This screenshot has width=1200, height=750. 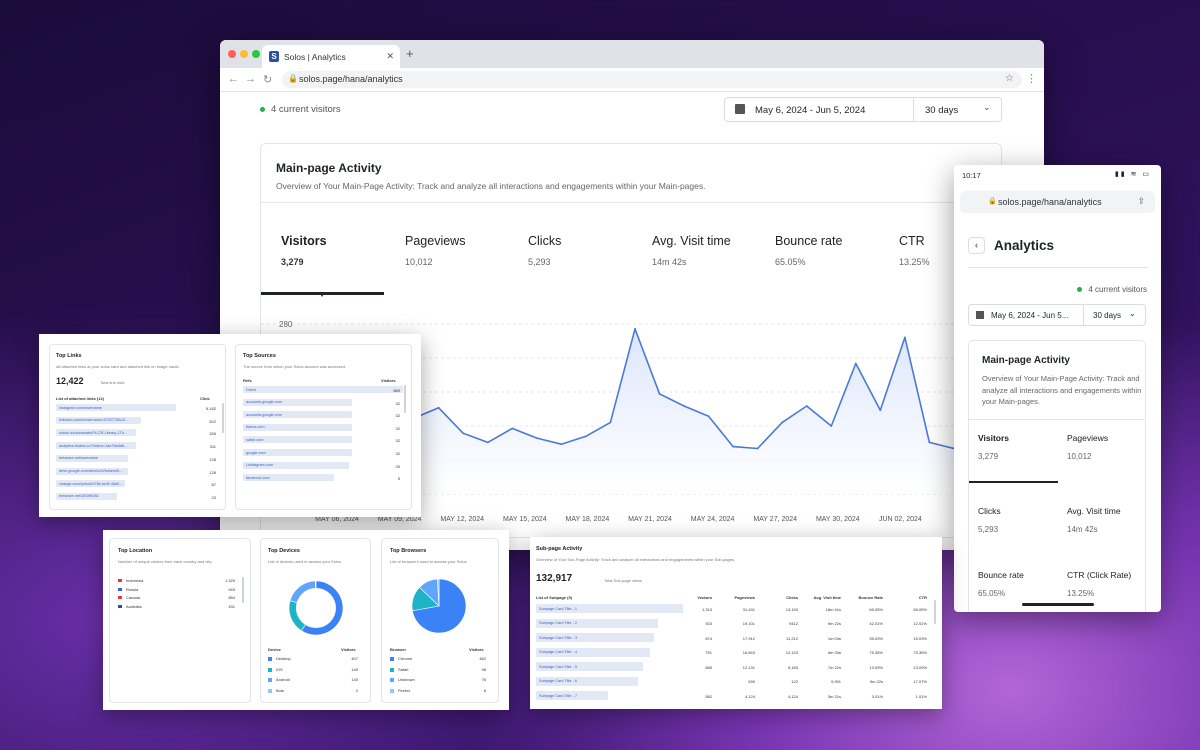 I want to click on table-cell: 9412, so click(x=793, y=623).